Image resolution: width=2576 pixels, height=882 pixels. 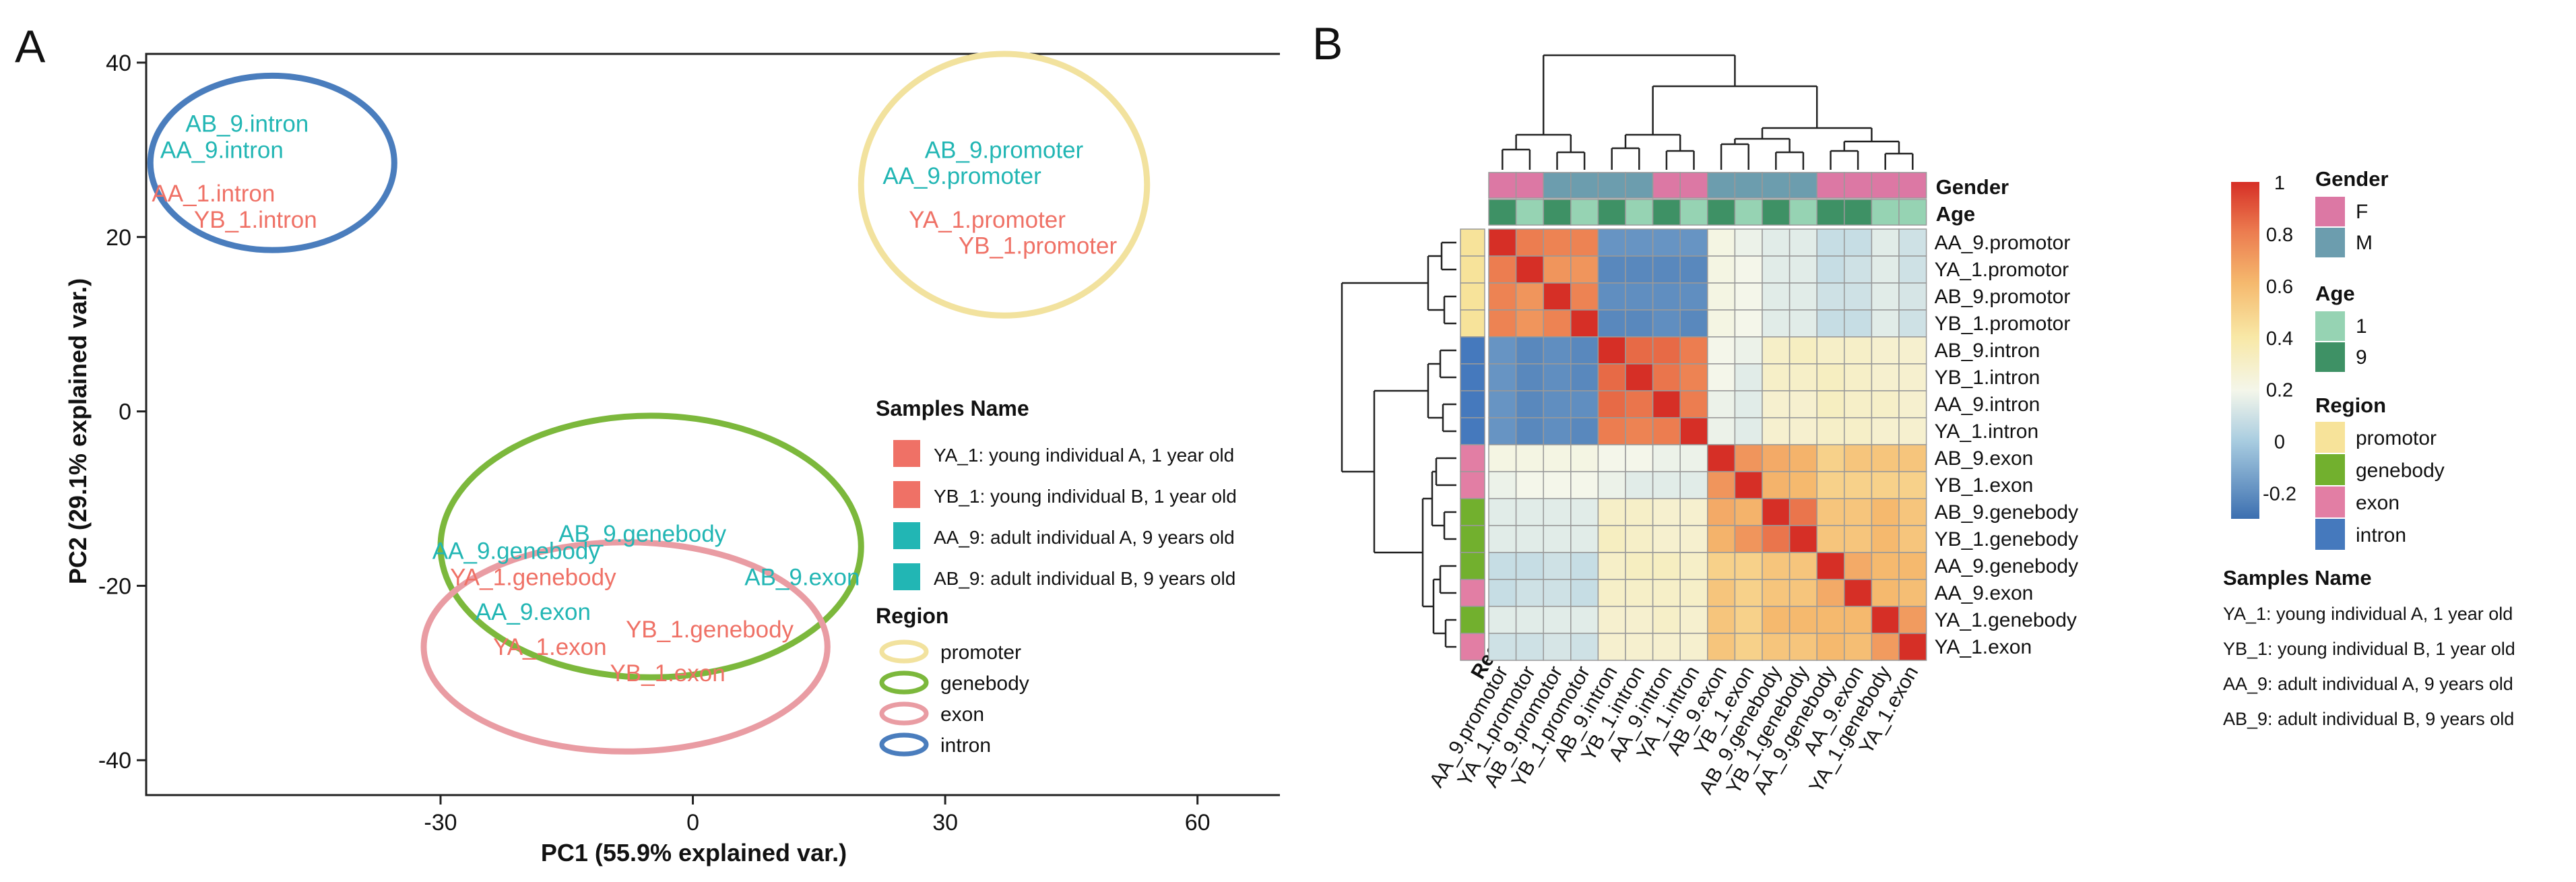 What do you see at coordinates (906, 495) in the screenshot?
I see `legend-sample-swatch` at bounding box center [906, 495].